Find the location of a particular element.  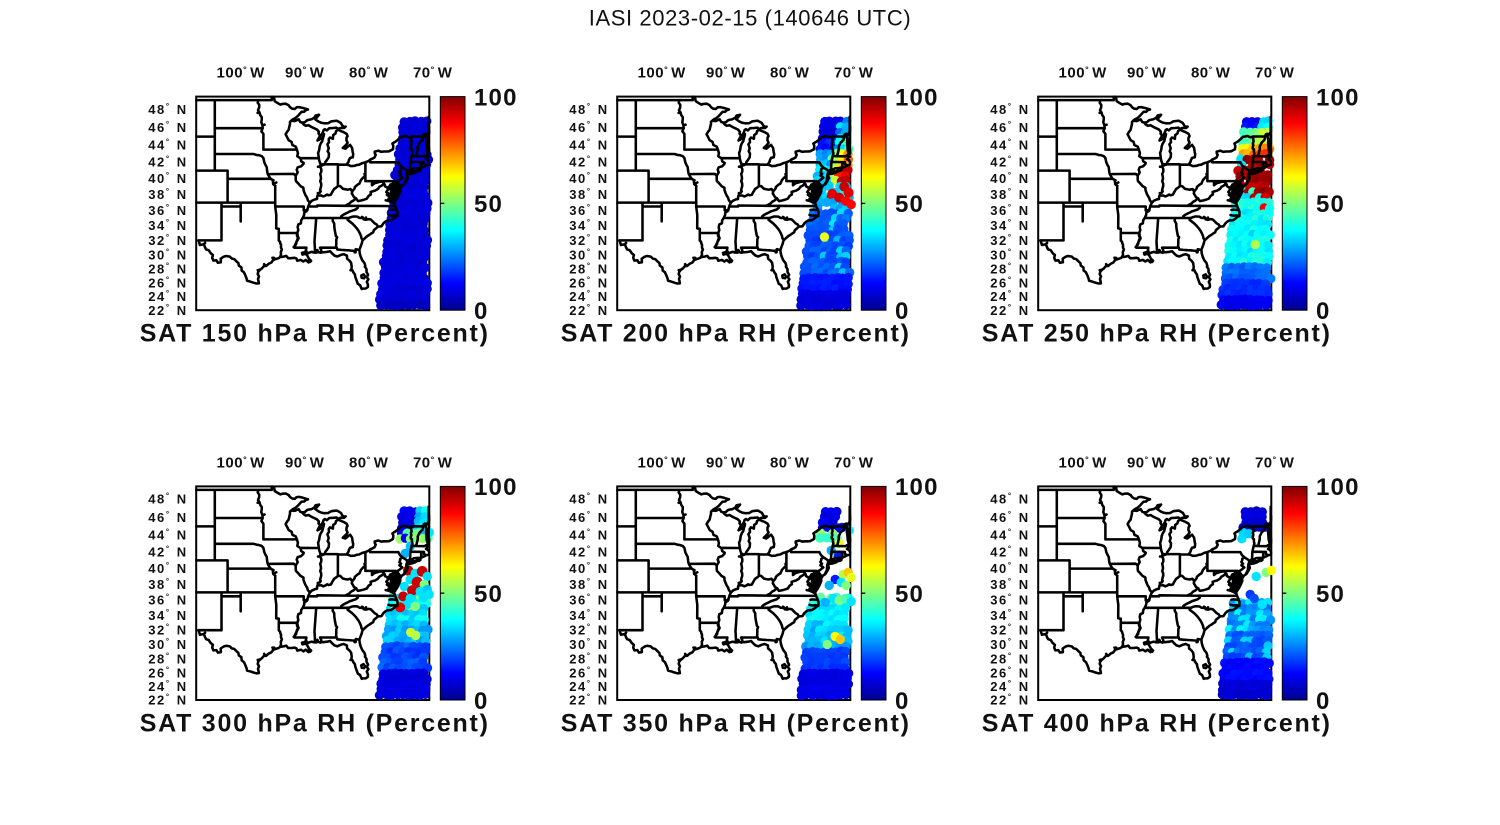

svg-text: SAT 200 hPa RH (Percent) is located at coordinates (736, 334).